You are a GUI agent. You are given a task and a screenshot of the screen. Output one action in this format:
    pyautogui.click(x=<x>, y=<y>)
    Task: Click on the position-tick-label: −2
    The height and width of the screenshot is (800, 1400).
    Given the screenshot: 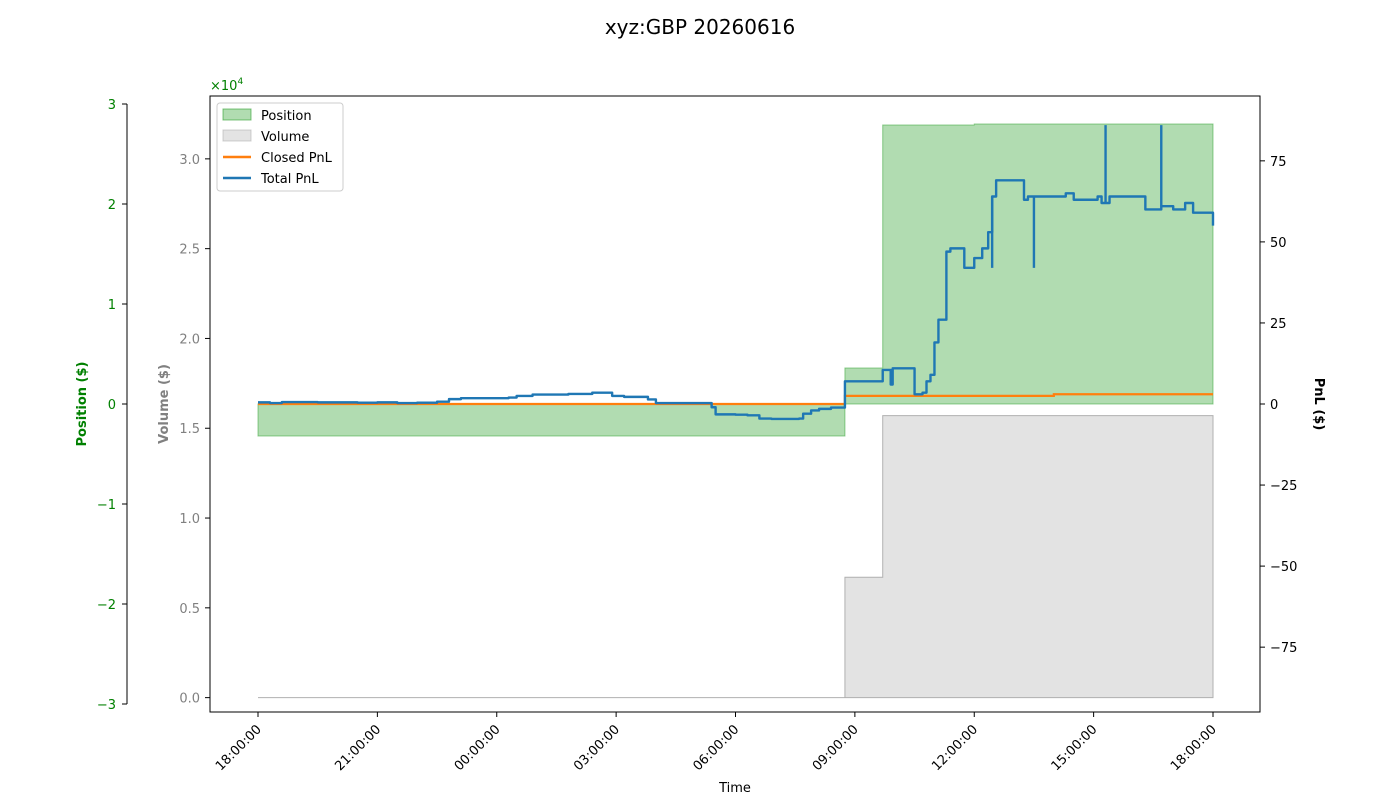 What is the action you would take?
    pyautogui.click(x=106, y=605)
    